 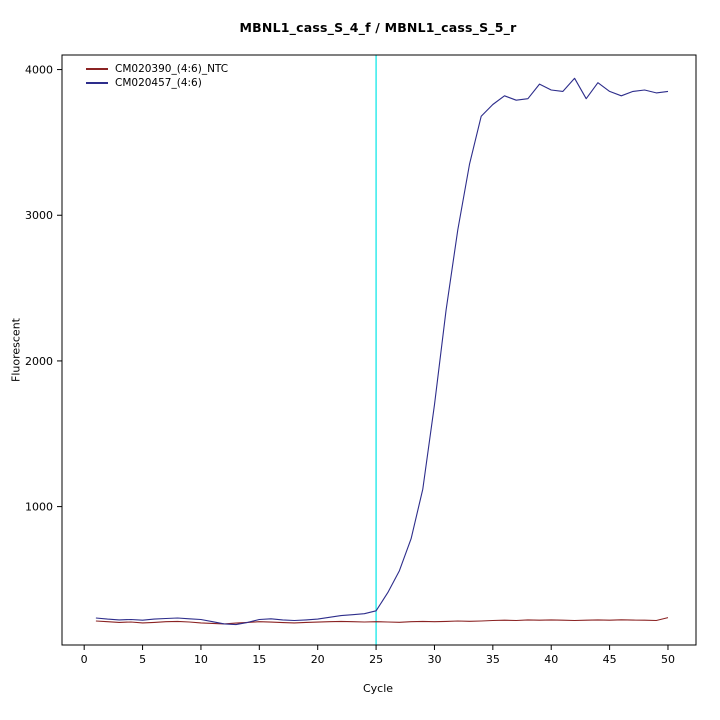 What do you see at coordinates (84, 659) in the screenshot?
I see `x-tick-label: 0` at bounding box center [84, 659].